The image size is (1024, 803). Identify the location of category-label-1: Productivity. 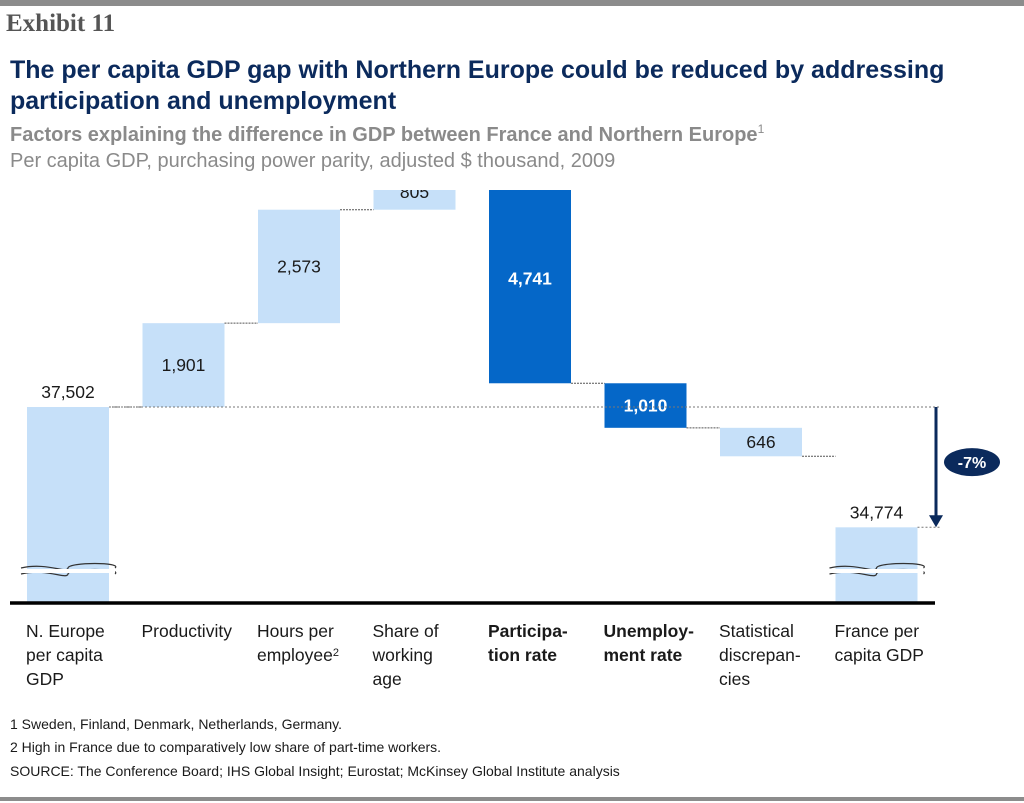
(187, 631).